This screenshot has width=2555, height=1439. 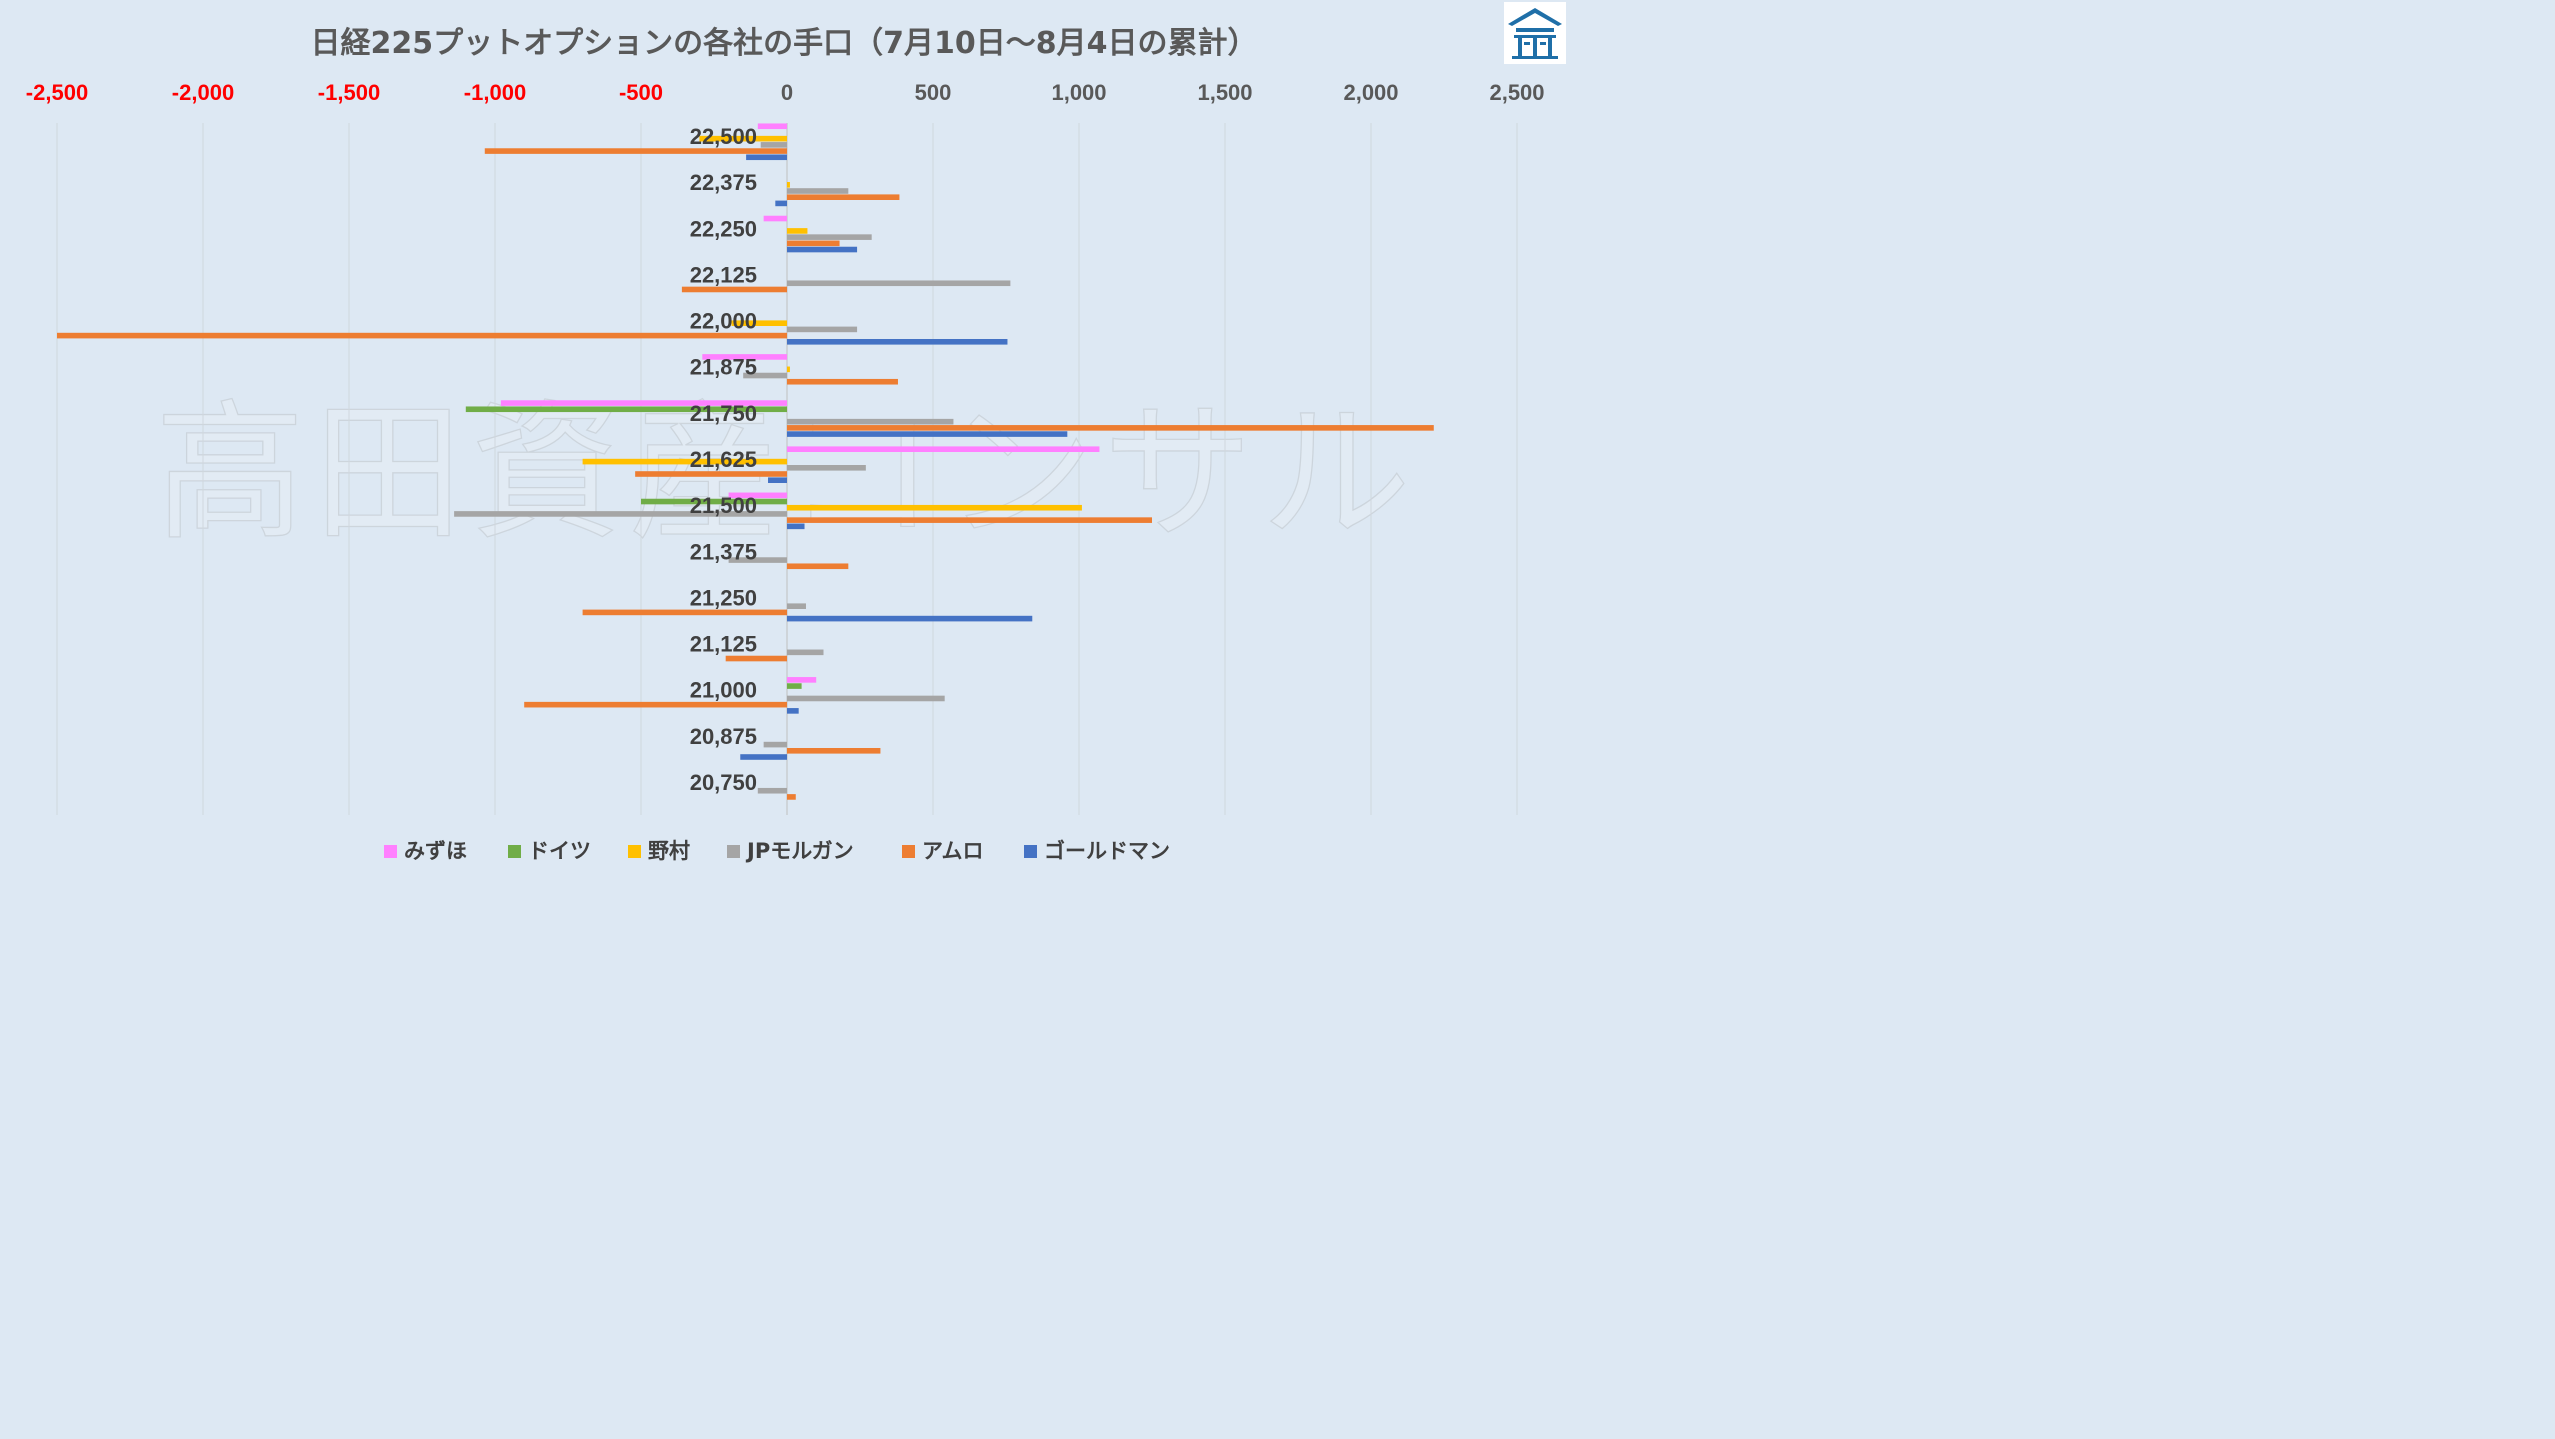 What do you see at coordinates (1224, 92) in the screenshot?
I see `x-tick-label: 1,500` at bounding box center [1224, 92].